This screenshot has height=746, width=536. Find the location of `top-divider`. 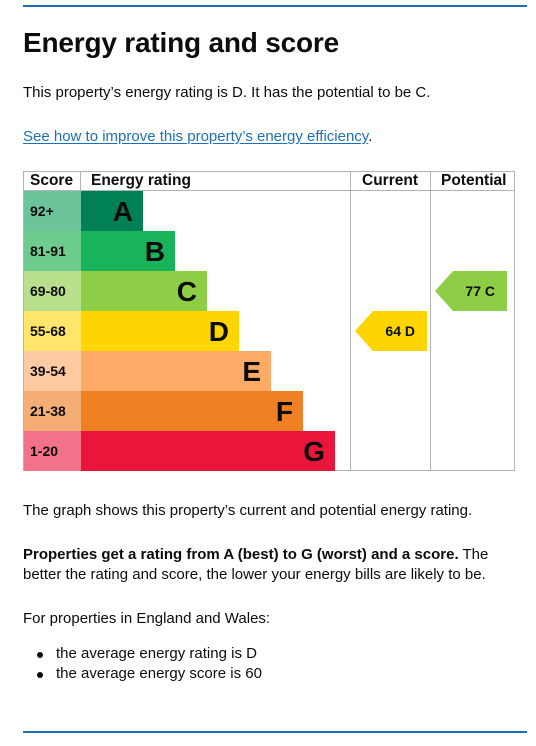

top-divider is located at coordinates (275, 6).